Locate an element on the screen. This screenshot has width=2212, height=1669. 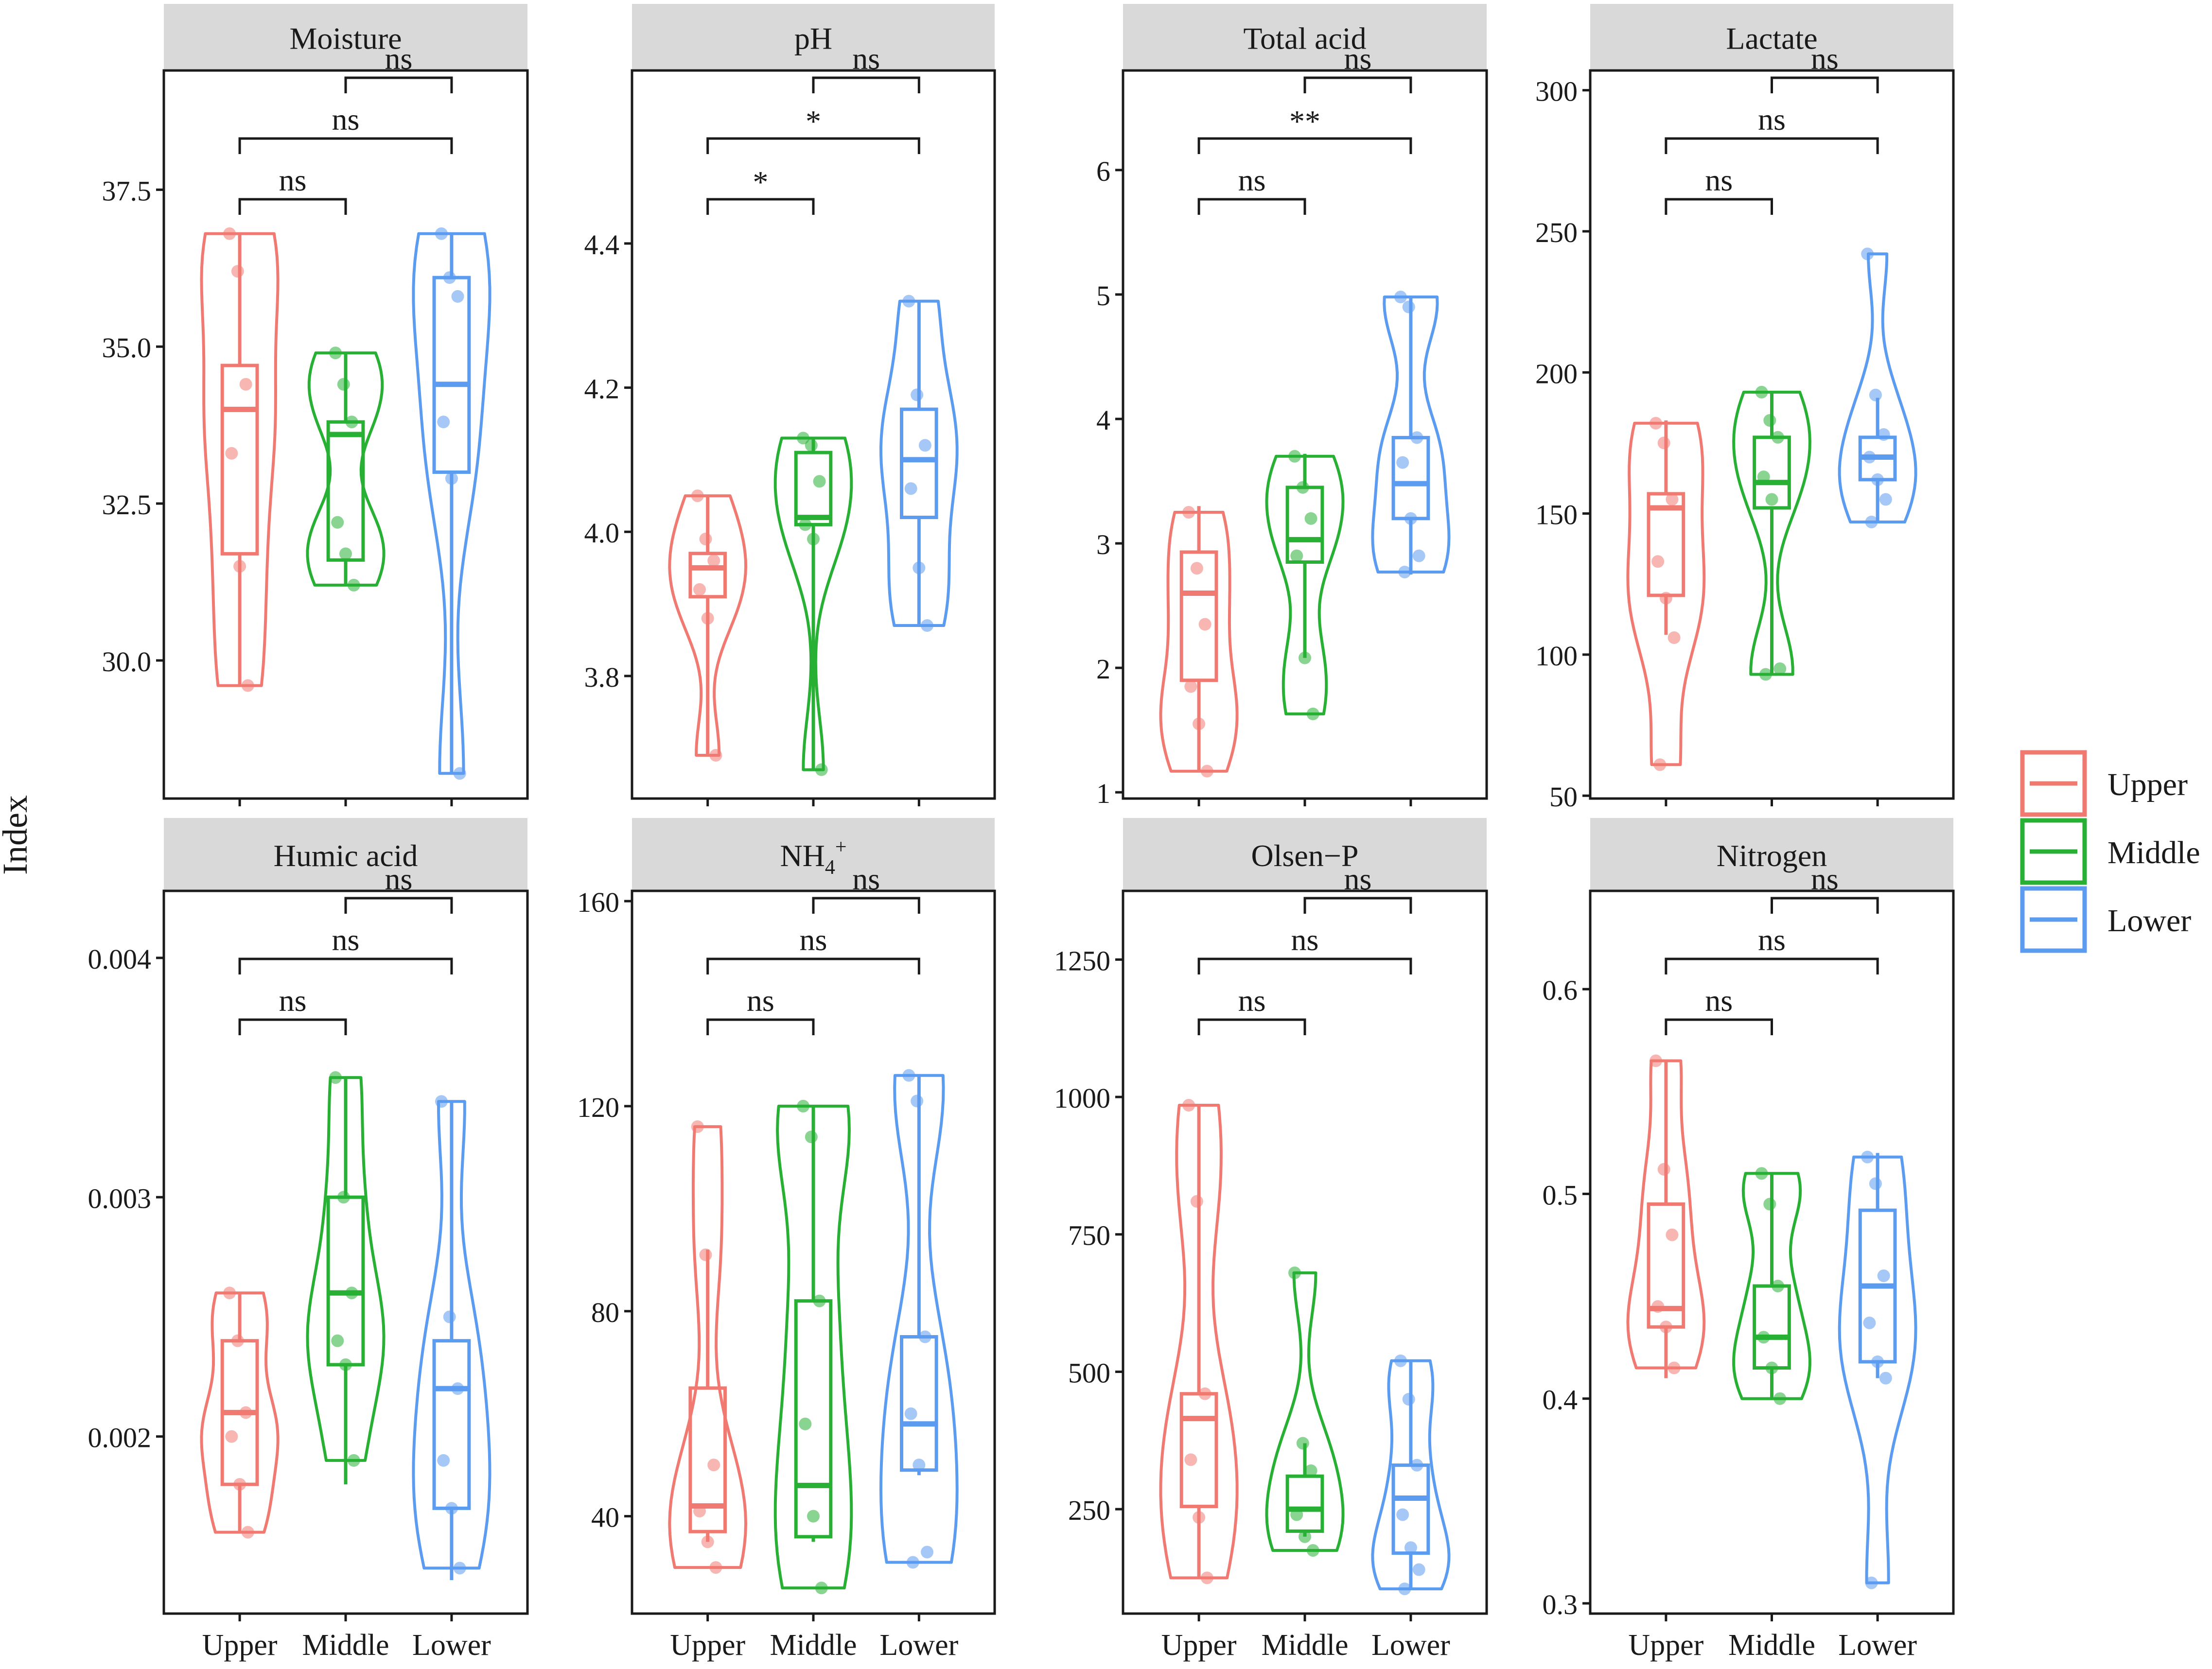
strip-humic-acid is located at coordinates (345, 854).